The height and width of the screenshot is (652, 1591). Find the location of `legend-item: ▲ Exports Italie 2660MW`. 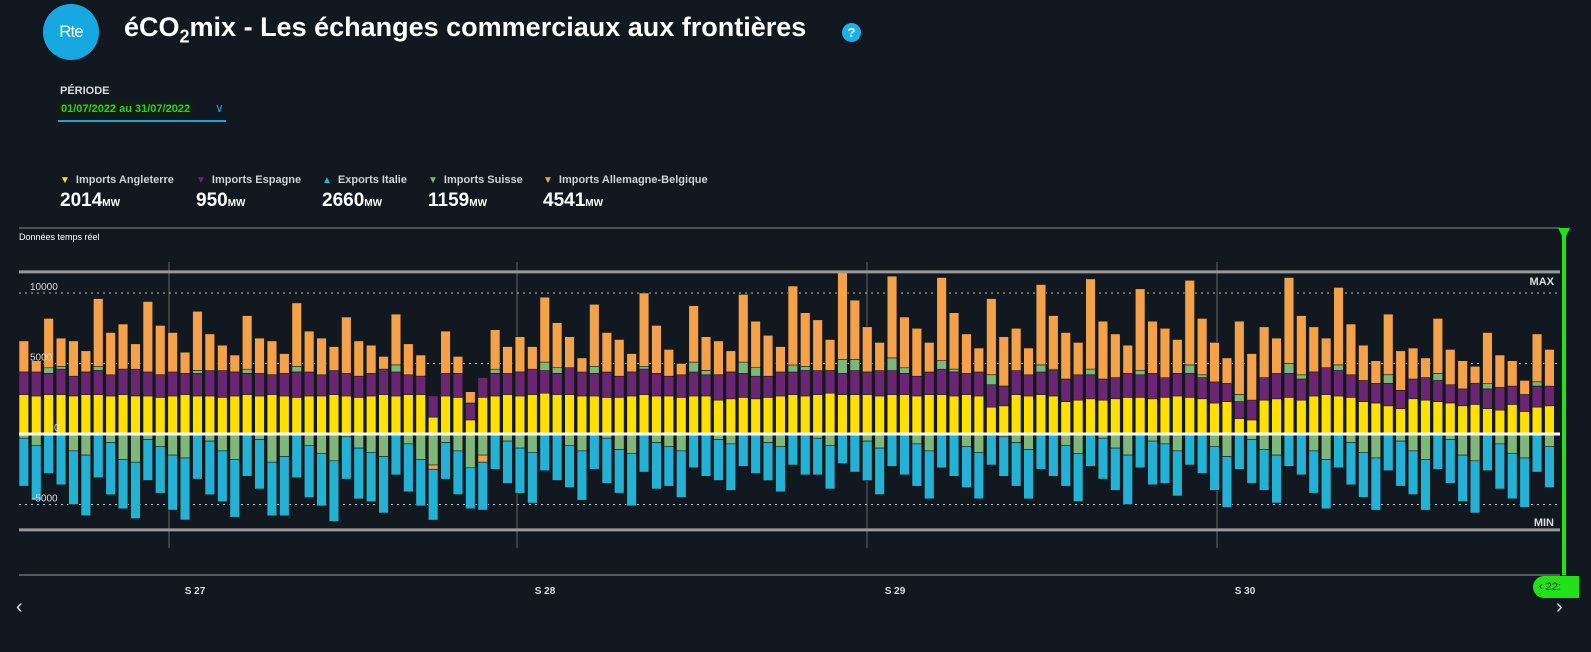

legend-item: ▲ Exports Italie 2660MW is located at coordinates (364, 193).